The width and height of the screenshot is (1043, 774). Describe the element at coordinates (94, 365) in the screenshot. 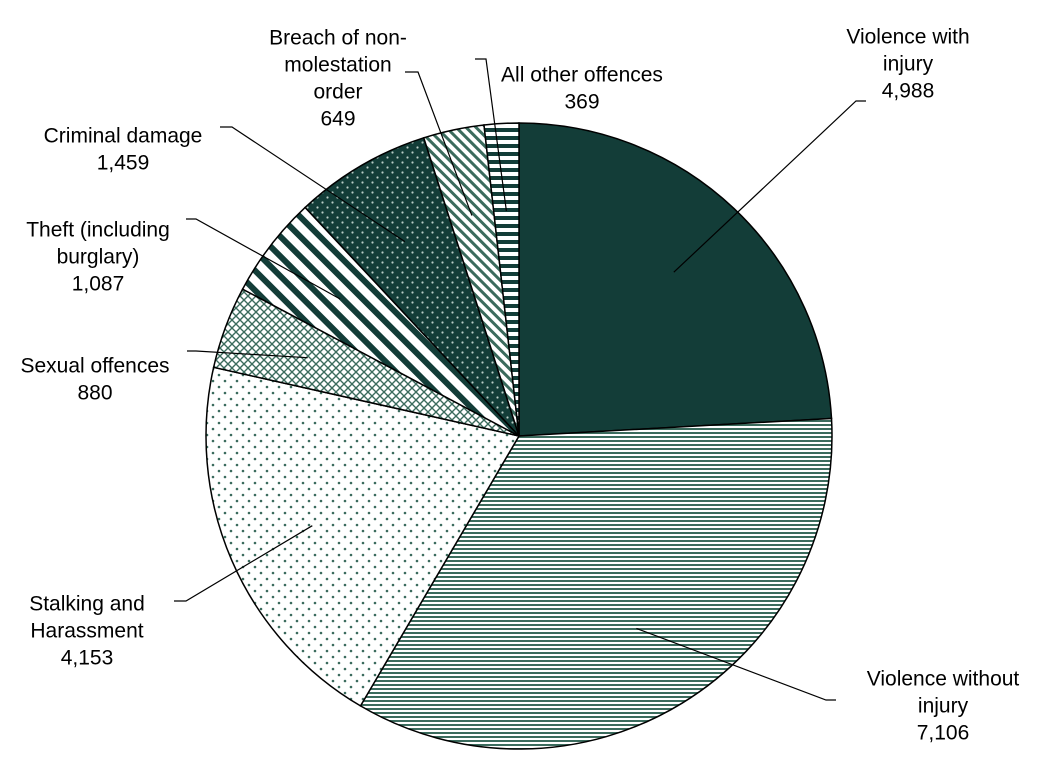

I see `slice-category-label: Sexual offences` at that location.